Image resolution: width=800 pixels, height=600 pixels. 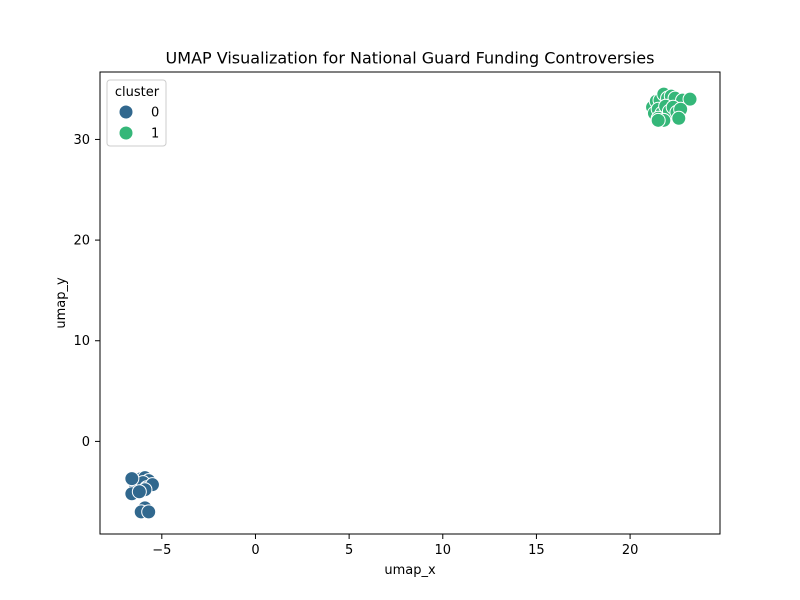 What do you see at coordinates (81, 341) in the screenshot?
I see `y-tick-label: 10` at bounding box center [81, 341].